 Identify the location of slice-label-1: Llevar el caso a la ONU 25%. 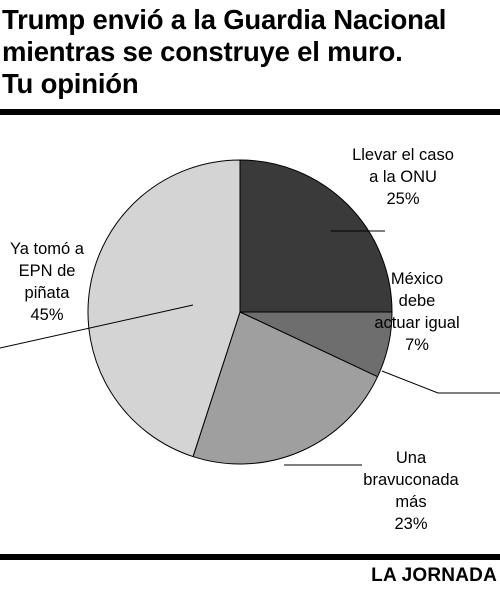
(403, 177).